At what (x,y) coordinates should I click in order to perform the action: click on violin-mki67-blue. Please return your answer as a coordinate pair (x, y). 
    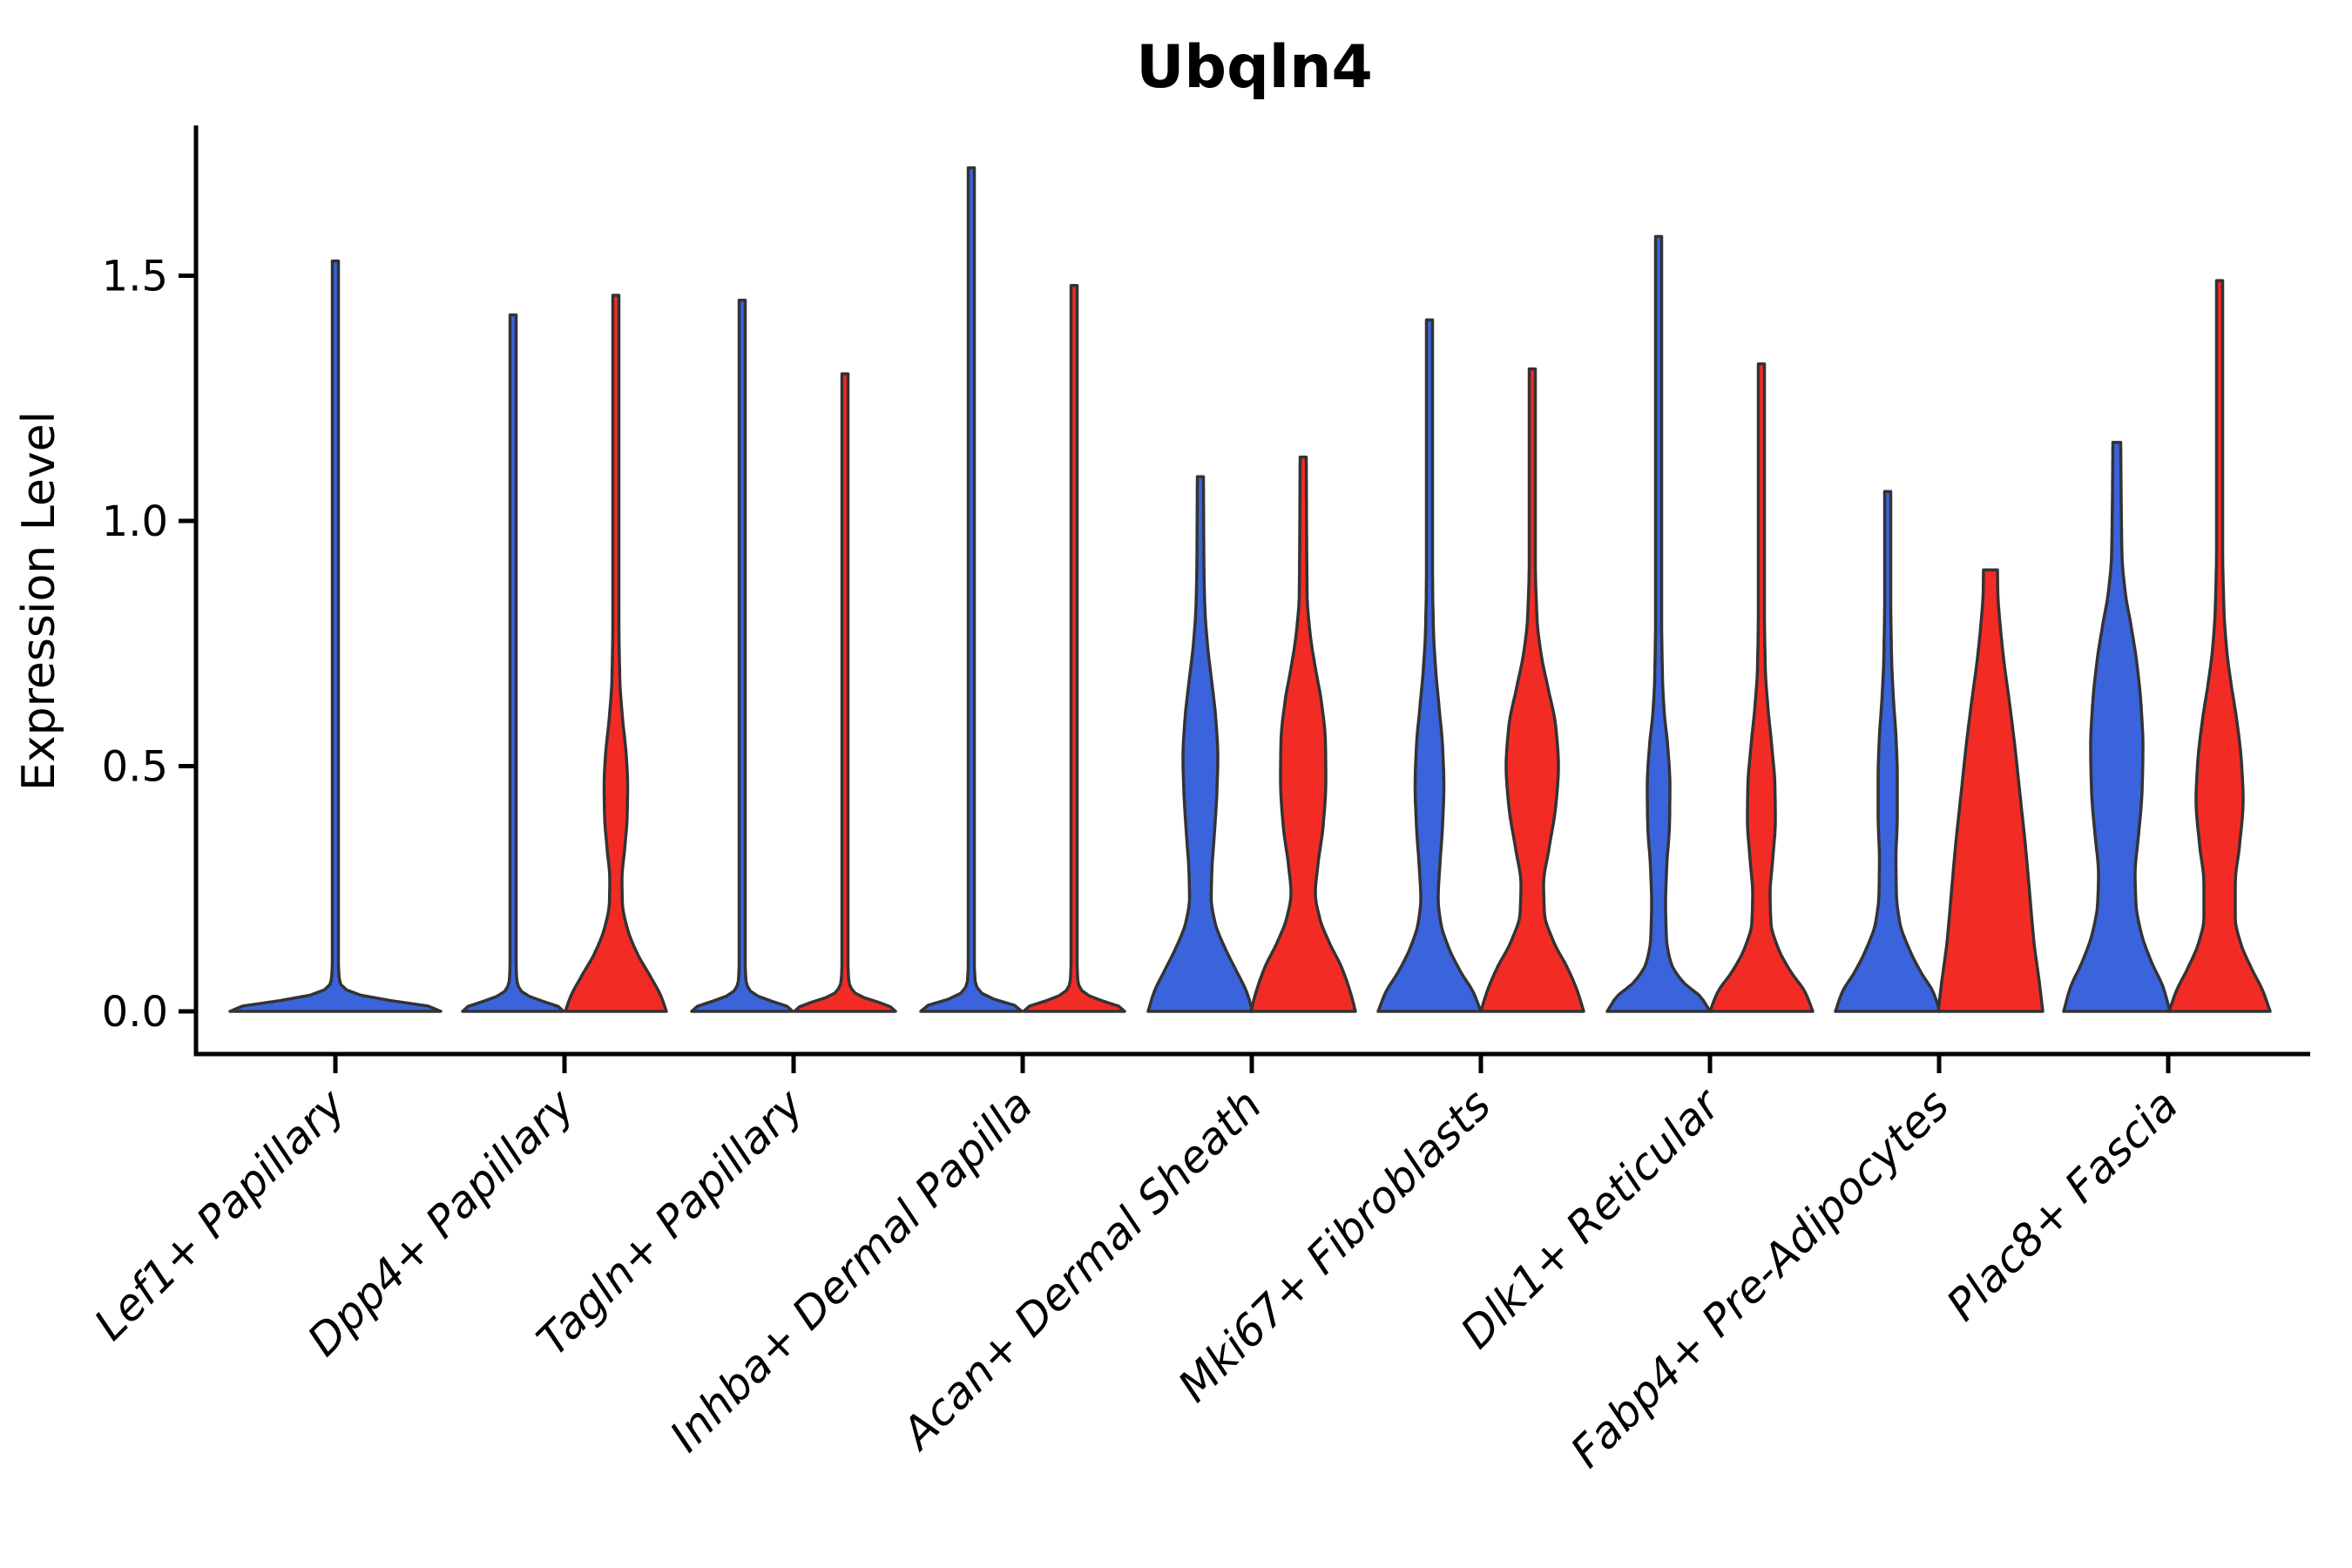
    Looking at the image, I should click on (1429, 665).